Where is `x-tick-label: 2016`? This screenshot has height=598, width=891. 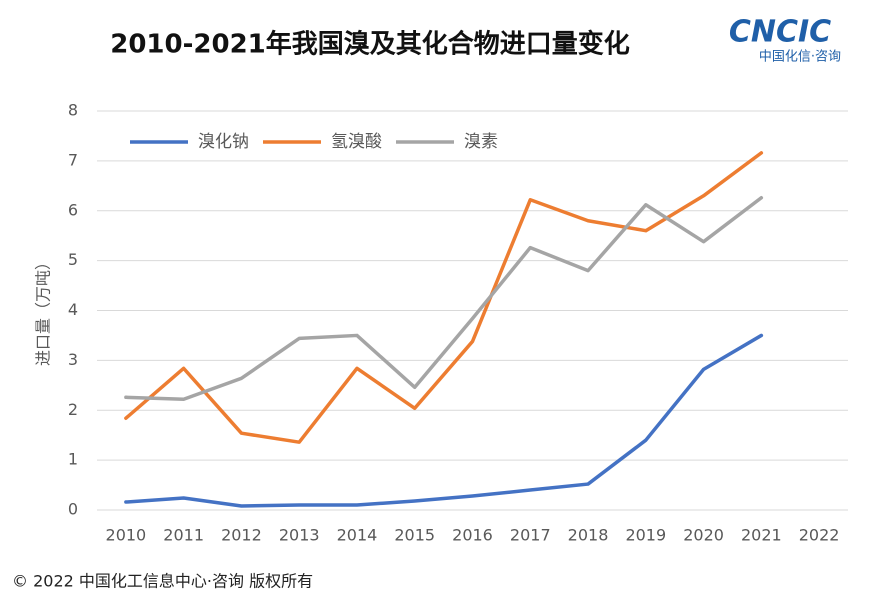 x-tick-label: 2016 is located at coordinates (472, 535).